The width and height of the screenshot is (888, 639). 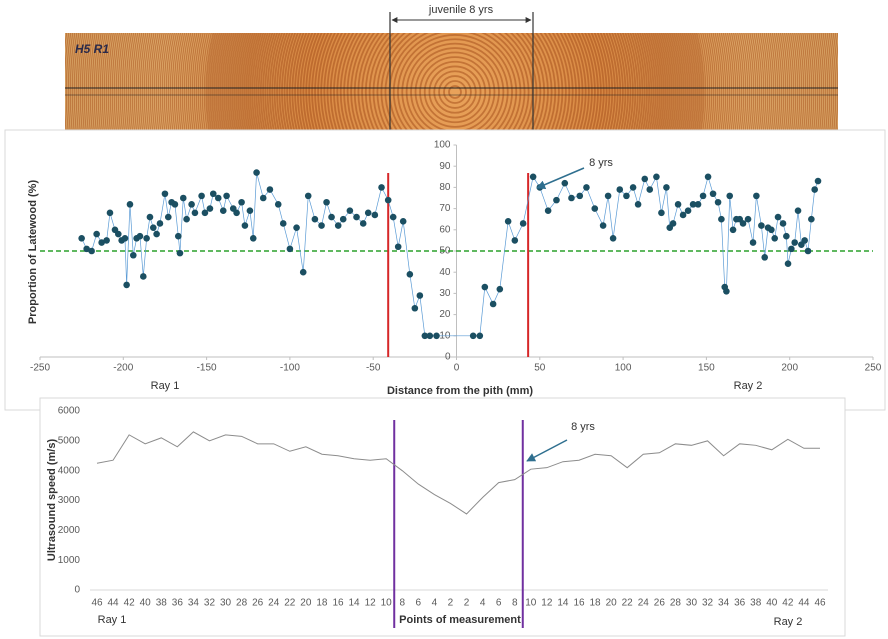 I want to click on x-tick-label: 26, so click(x=258, y=603).